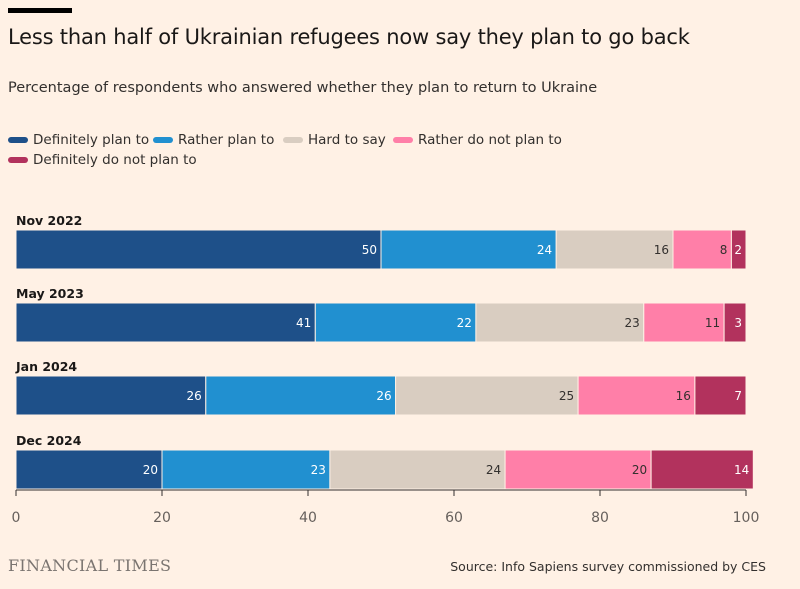  What do you see at coordinates (49, 440) in the screenshot?
I see `category-label: Dec 2024` at bounding box center [49, 440].